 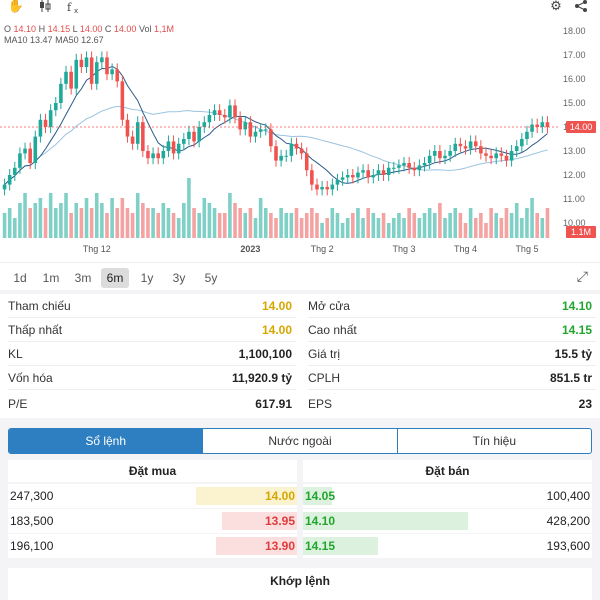 I want to click on ma50-line, so click(x=276, y=145).